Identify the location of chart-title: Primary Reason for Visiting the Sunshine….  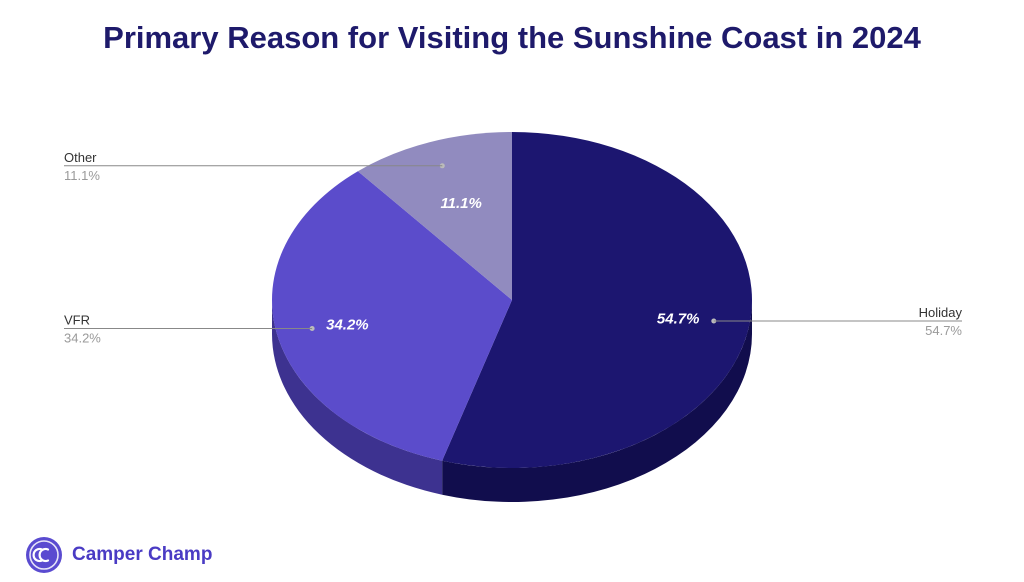
(512, 37).